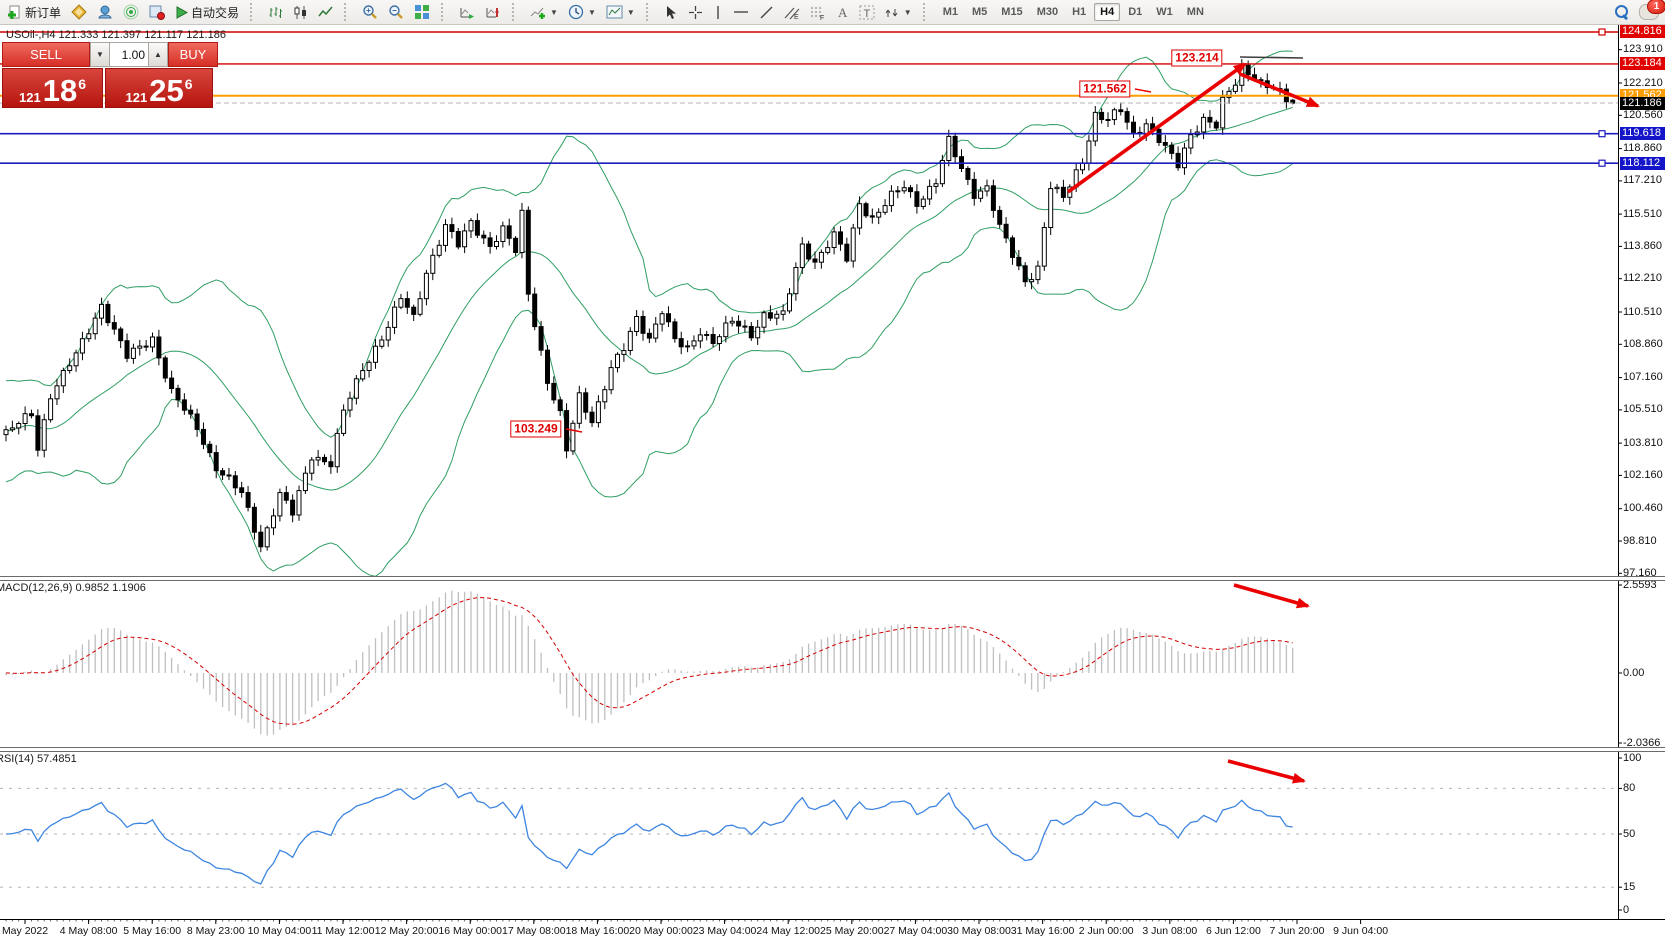 This screenshot has height=938, width=1665. I want to click on auto-scroll-icon, so click(467, 13).